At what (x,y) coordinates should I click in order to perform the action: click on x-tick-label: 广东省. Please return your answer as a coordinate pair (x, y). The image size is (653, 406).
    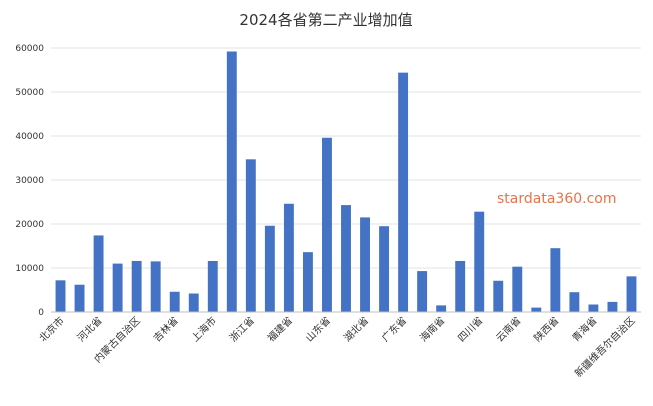
    Looking at the image, I should click on (394, 329).